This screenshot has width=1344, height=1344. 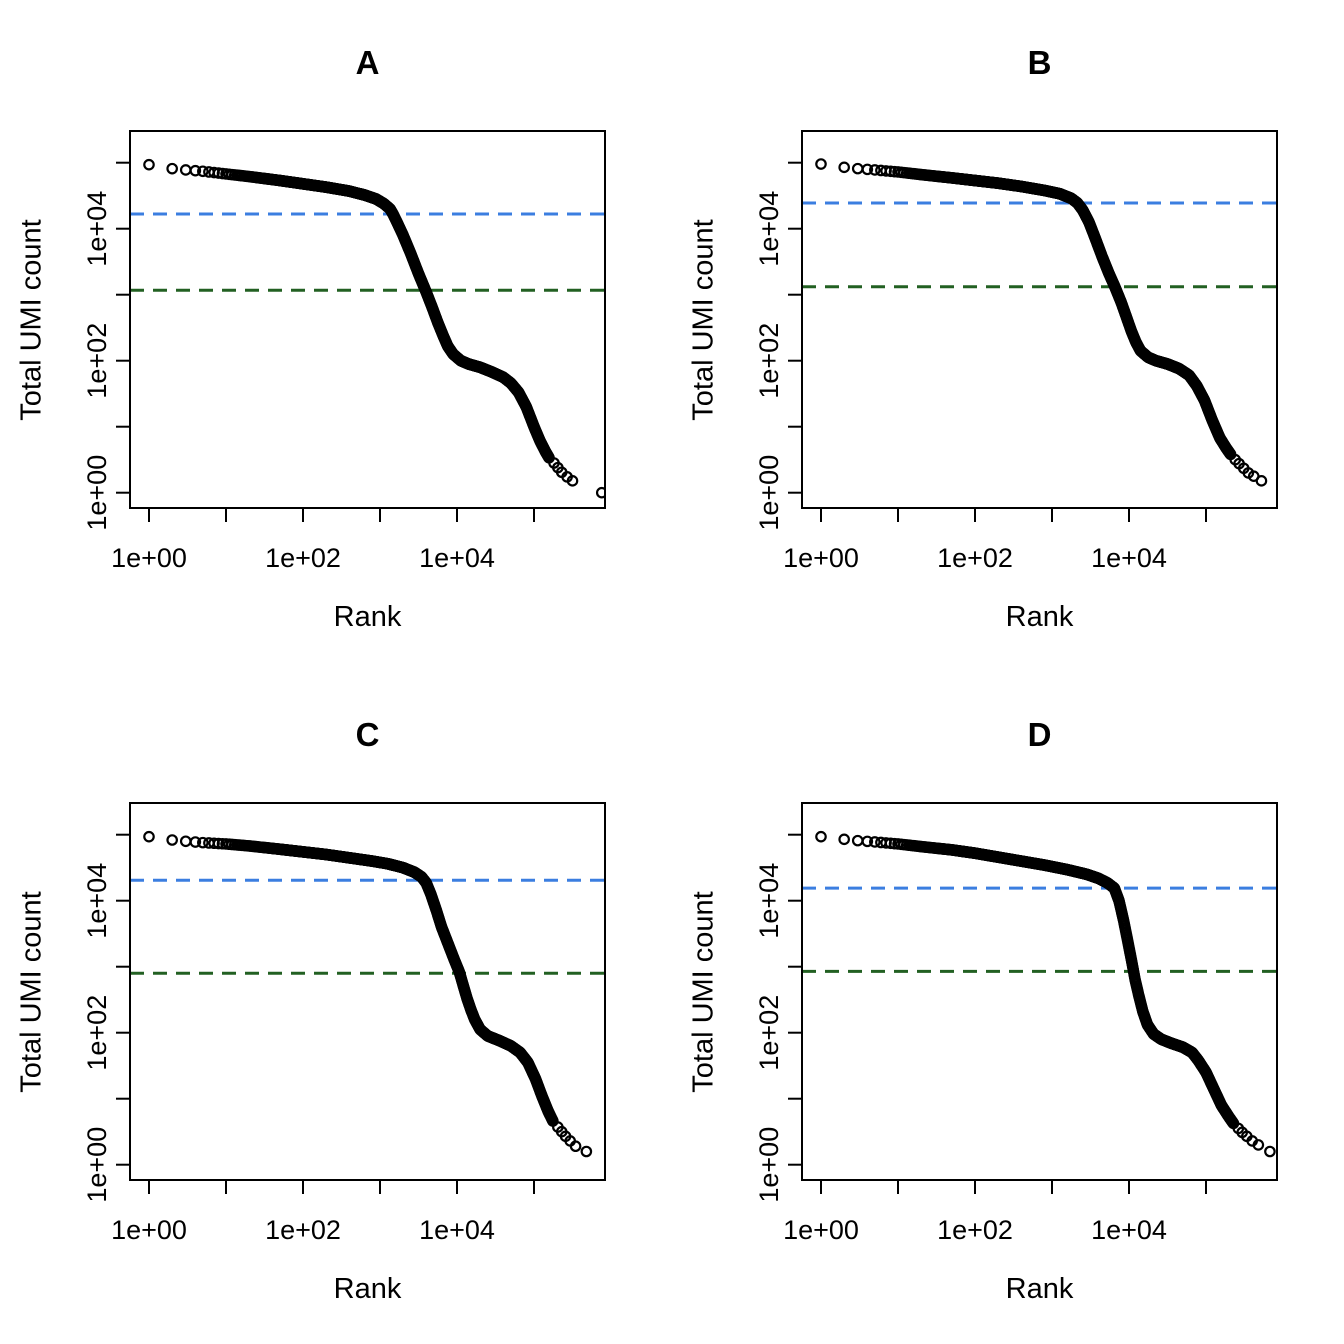 I want to click on panel-C-ylabel: Total UMI count, so click(x=31, y=992).